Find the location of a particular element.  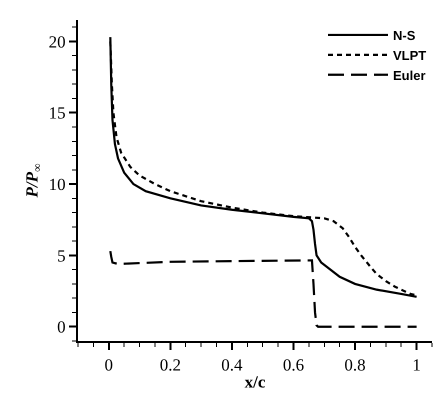

legend-label: Euler is located at coordinates (409, 75).